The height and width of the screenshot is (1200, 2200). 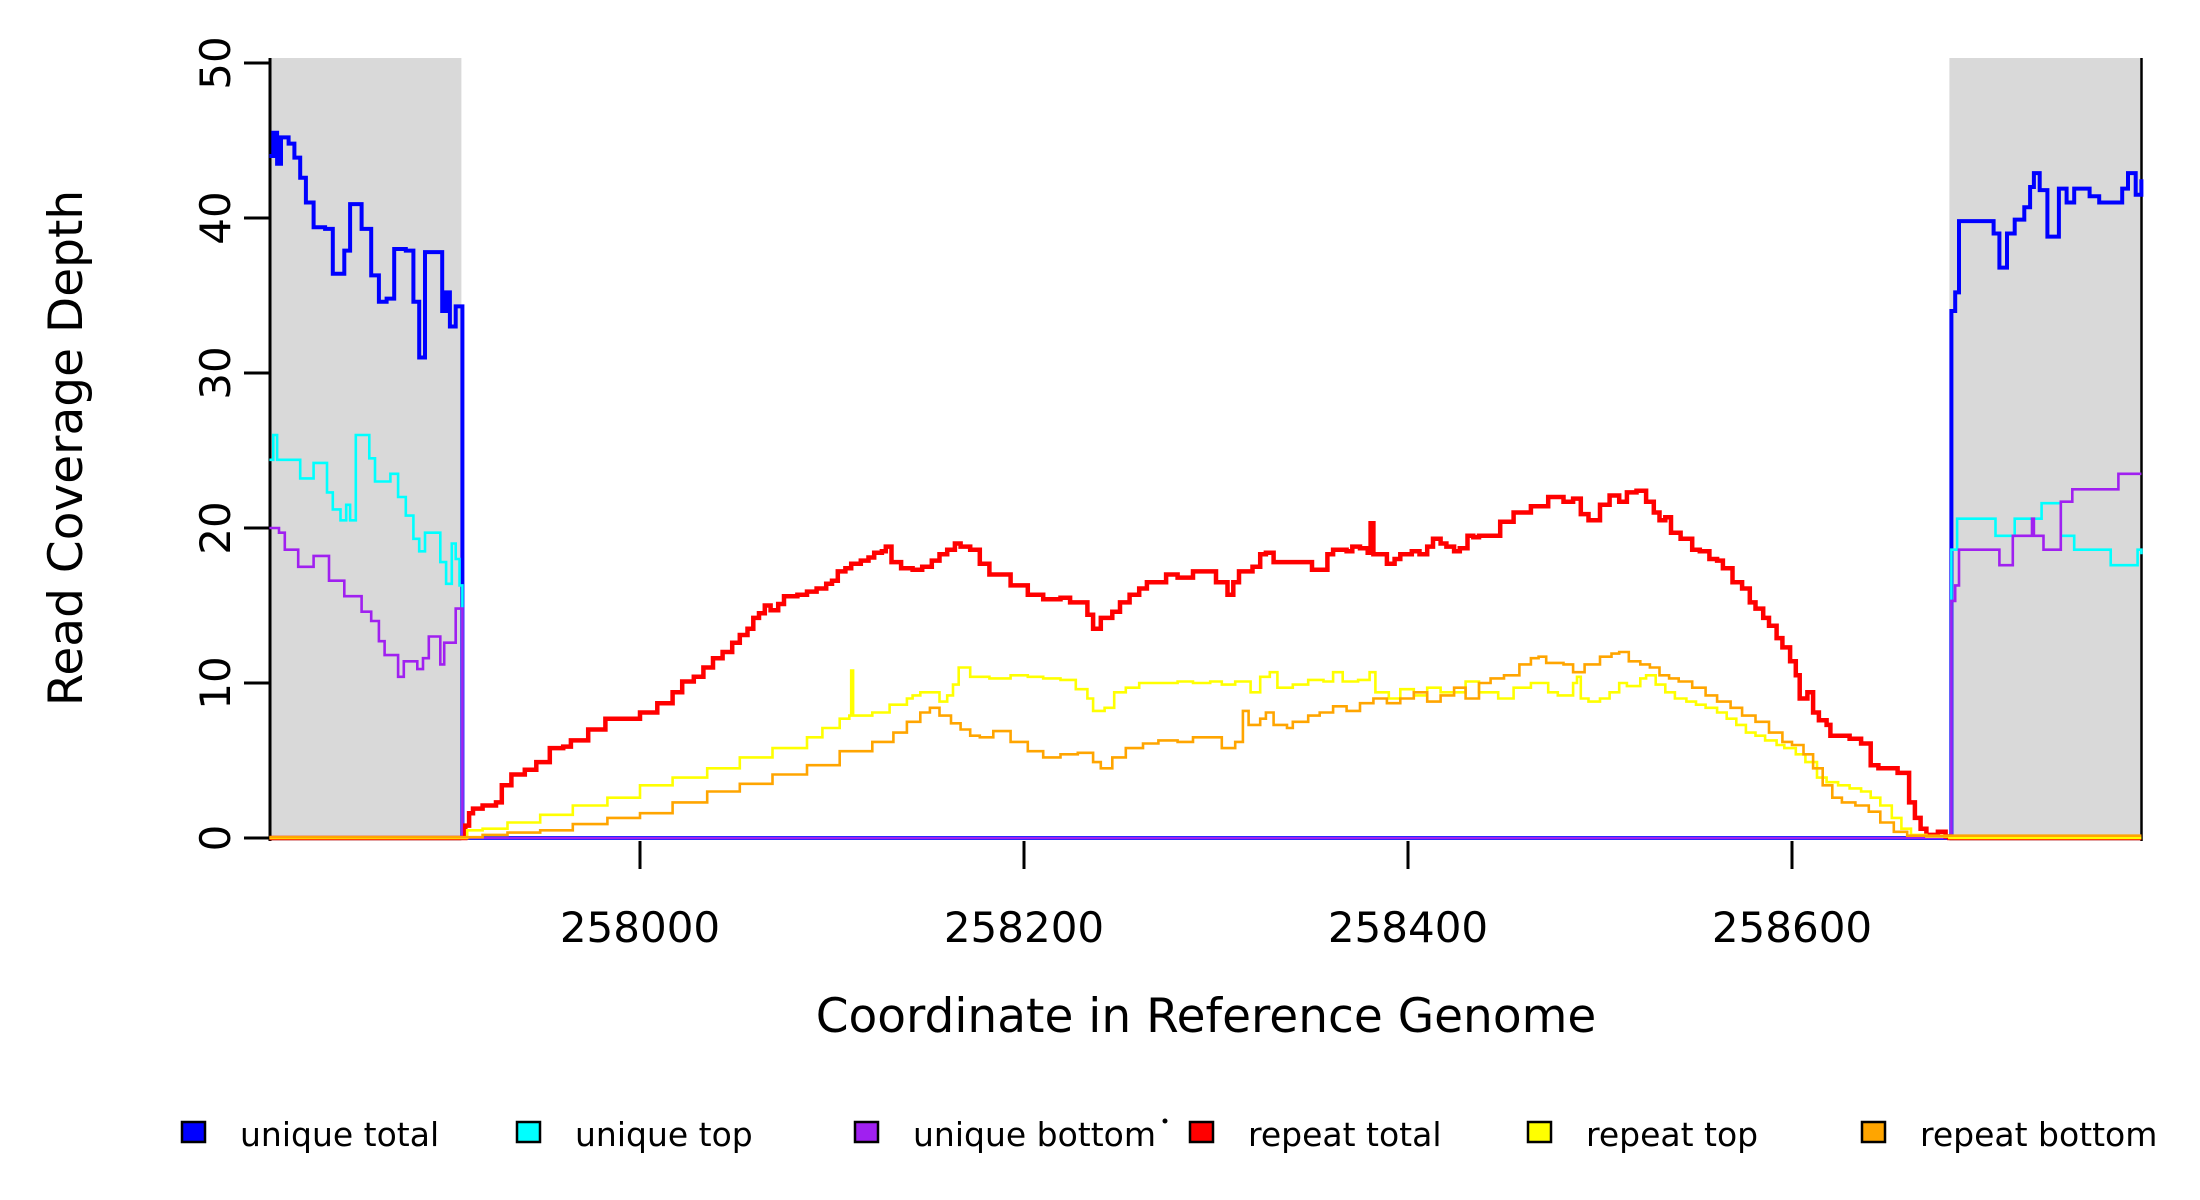 I want to click on series-repeat-bottom, so click(x=1205, y=744).